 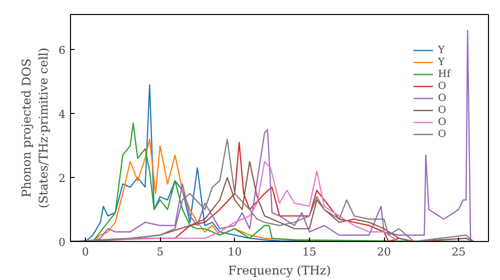 I want to click on y-tick-label: 2, so click(x=62, y=179).